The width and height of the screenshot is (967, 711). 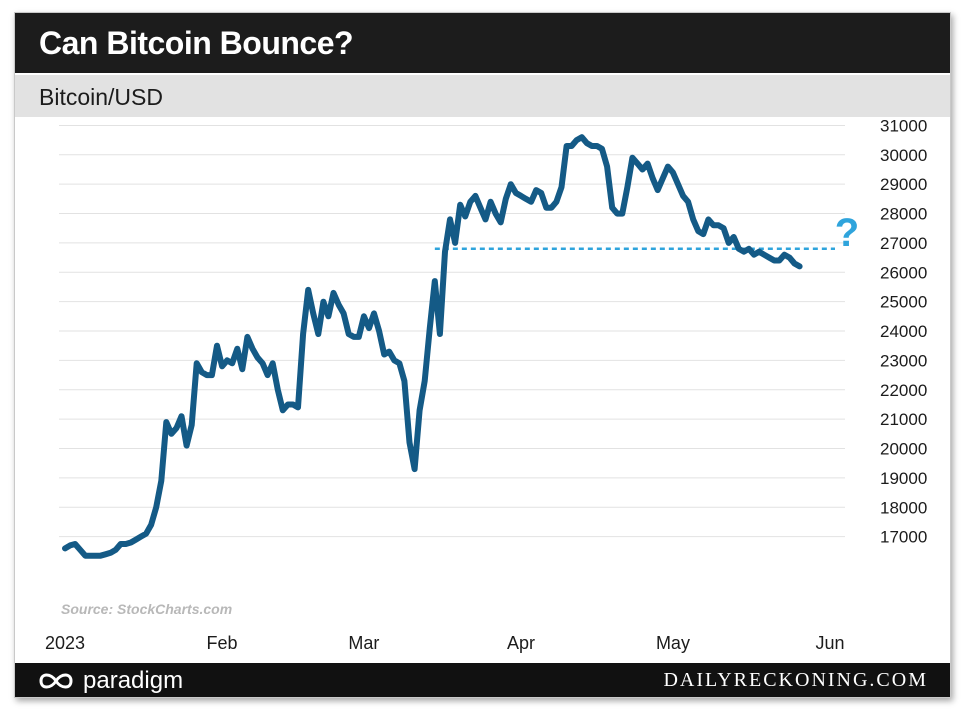 What do you see at coordinates (903, 390) in the screenshot?
I see `y-tick-label: 22000` at bounding box center [903, 390].